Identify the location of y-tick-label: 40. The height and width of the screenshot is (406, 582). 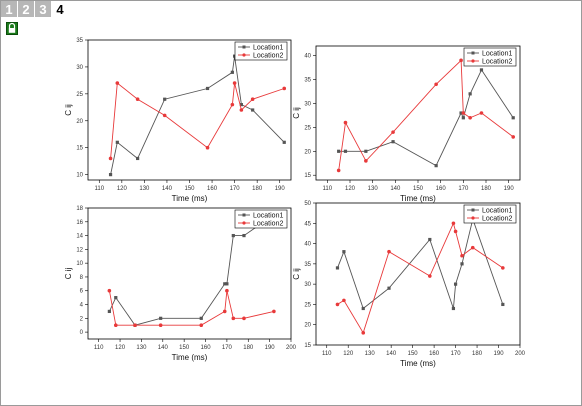
(307, 57).